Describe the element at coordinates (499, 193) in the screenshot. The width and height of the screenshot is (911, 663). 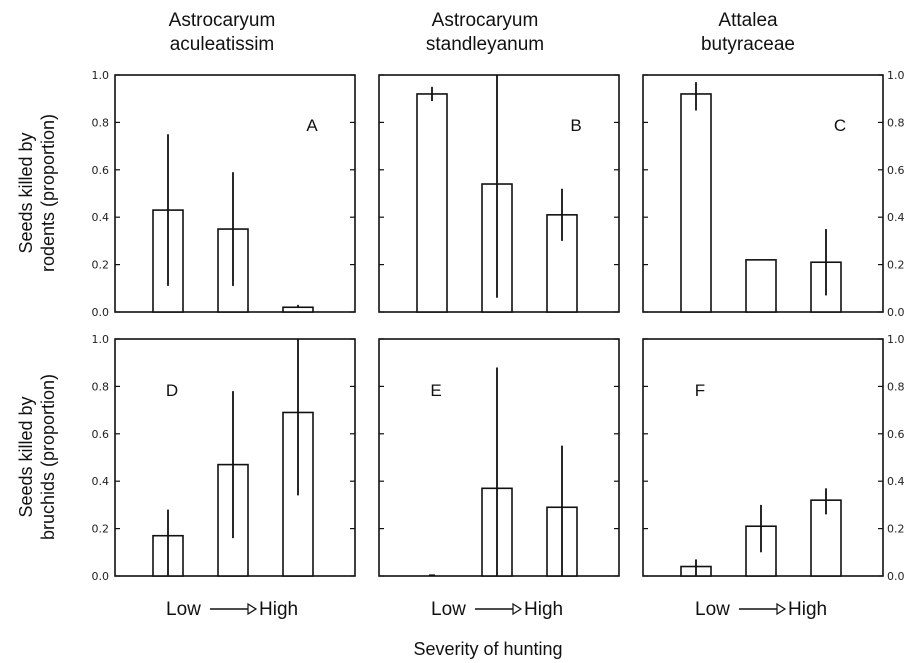
I see `panel-b: B` at that location.